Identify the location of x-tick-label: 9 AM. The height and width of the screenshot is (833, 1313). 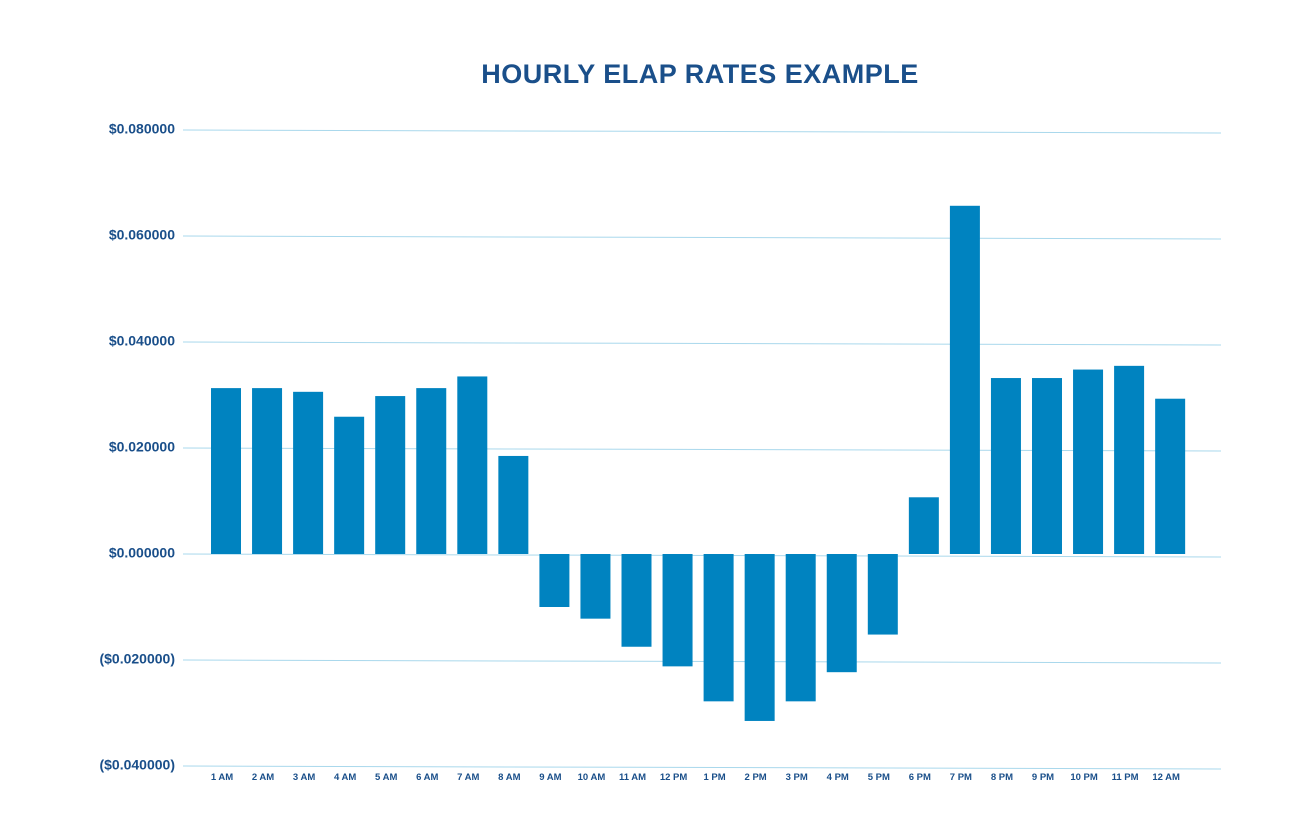
(550, 777).